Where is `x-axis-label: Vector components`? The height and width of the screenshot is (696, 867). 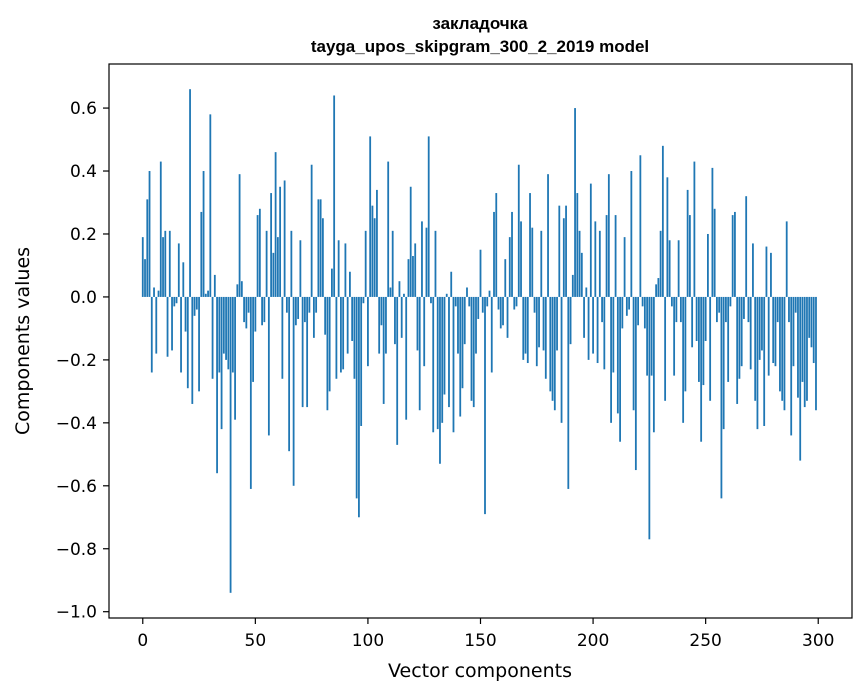
x-axis-label: Vector components is located at coordinates (480, 671).